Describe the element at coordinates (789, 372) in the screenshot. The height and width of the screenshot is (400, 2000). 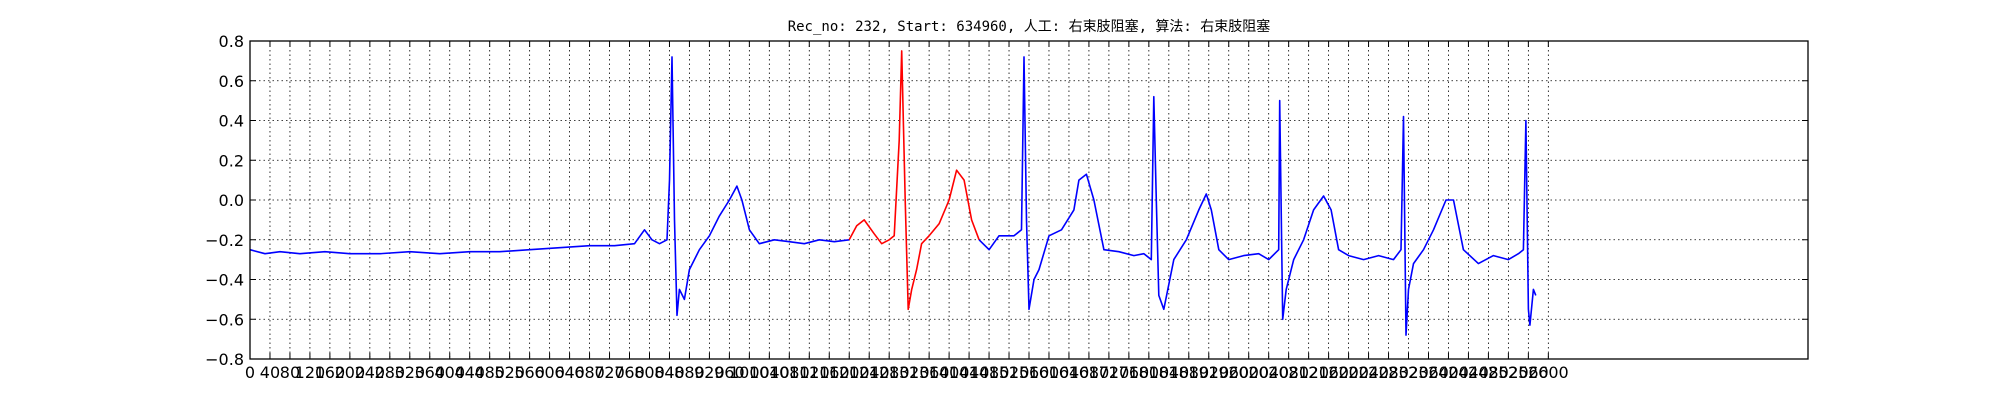
I see `x-tick-label: 1080` at that location.